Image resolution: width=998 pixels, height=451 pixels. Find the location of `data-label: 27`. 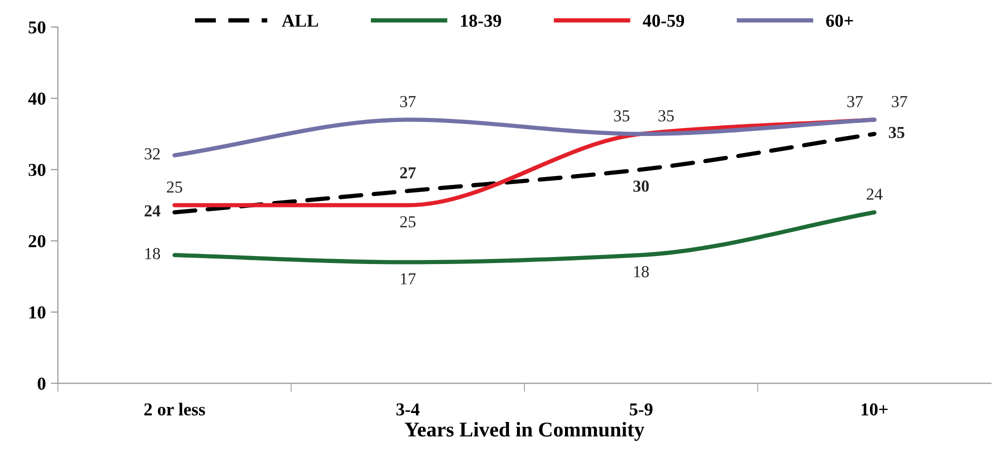

data-label: 27 is located at coordinates (408, 172).